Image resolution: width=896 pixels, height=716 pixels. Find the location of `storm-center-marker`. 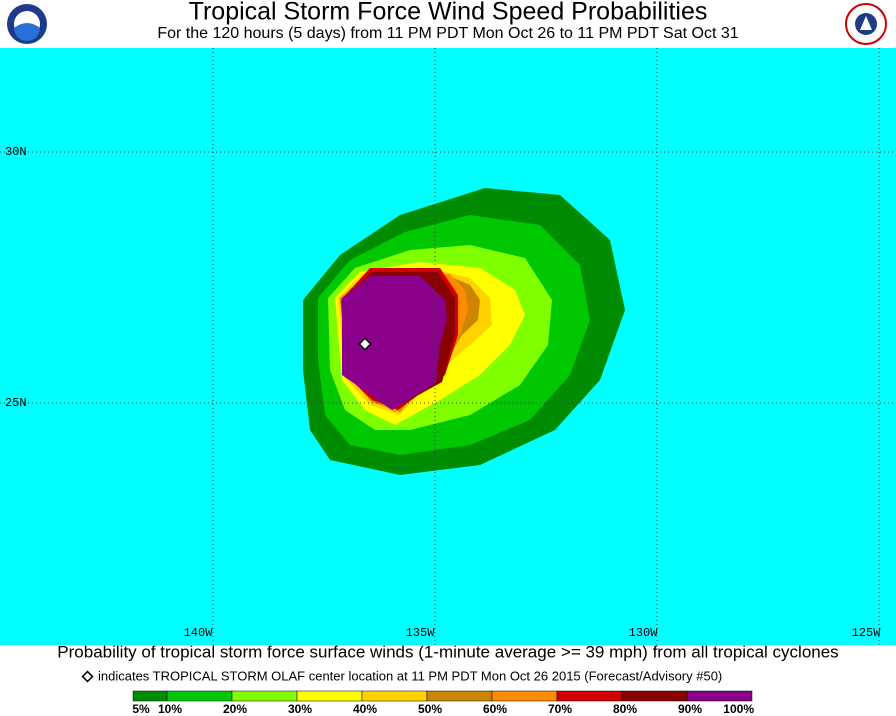

storm-center-marker is located at coordinates (365, 344).